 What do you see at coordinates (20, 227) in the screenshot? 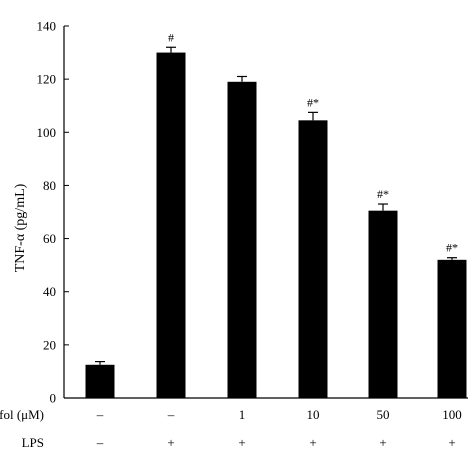
I see `y-axis-title: TNF-α (pg/mL)` at bounding box center [20, 227].